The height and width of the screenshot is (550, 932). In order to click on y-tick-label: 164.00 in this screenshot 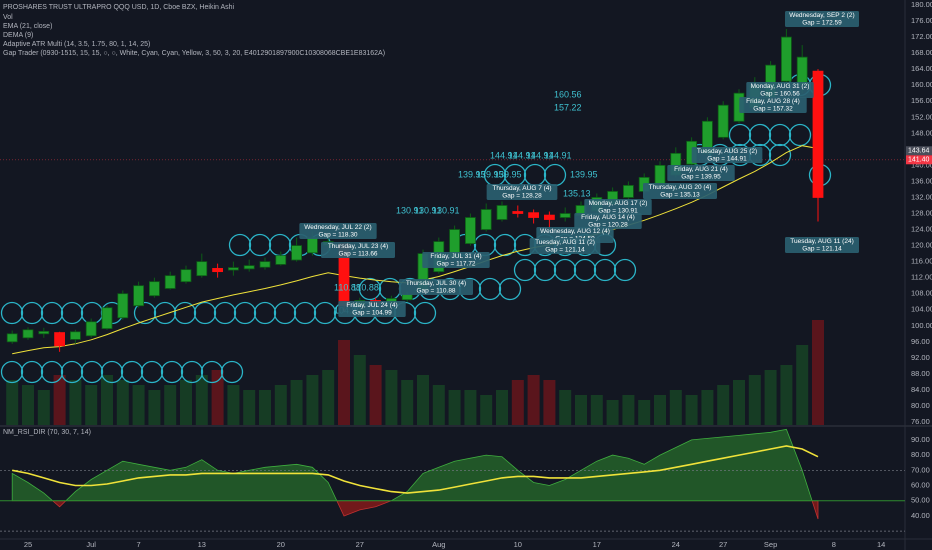, I will do `click(921, 68)`.